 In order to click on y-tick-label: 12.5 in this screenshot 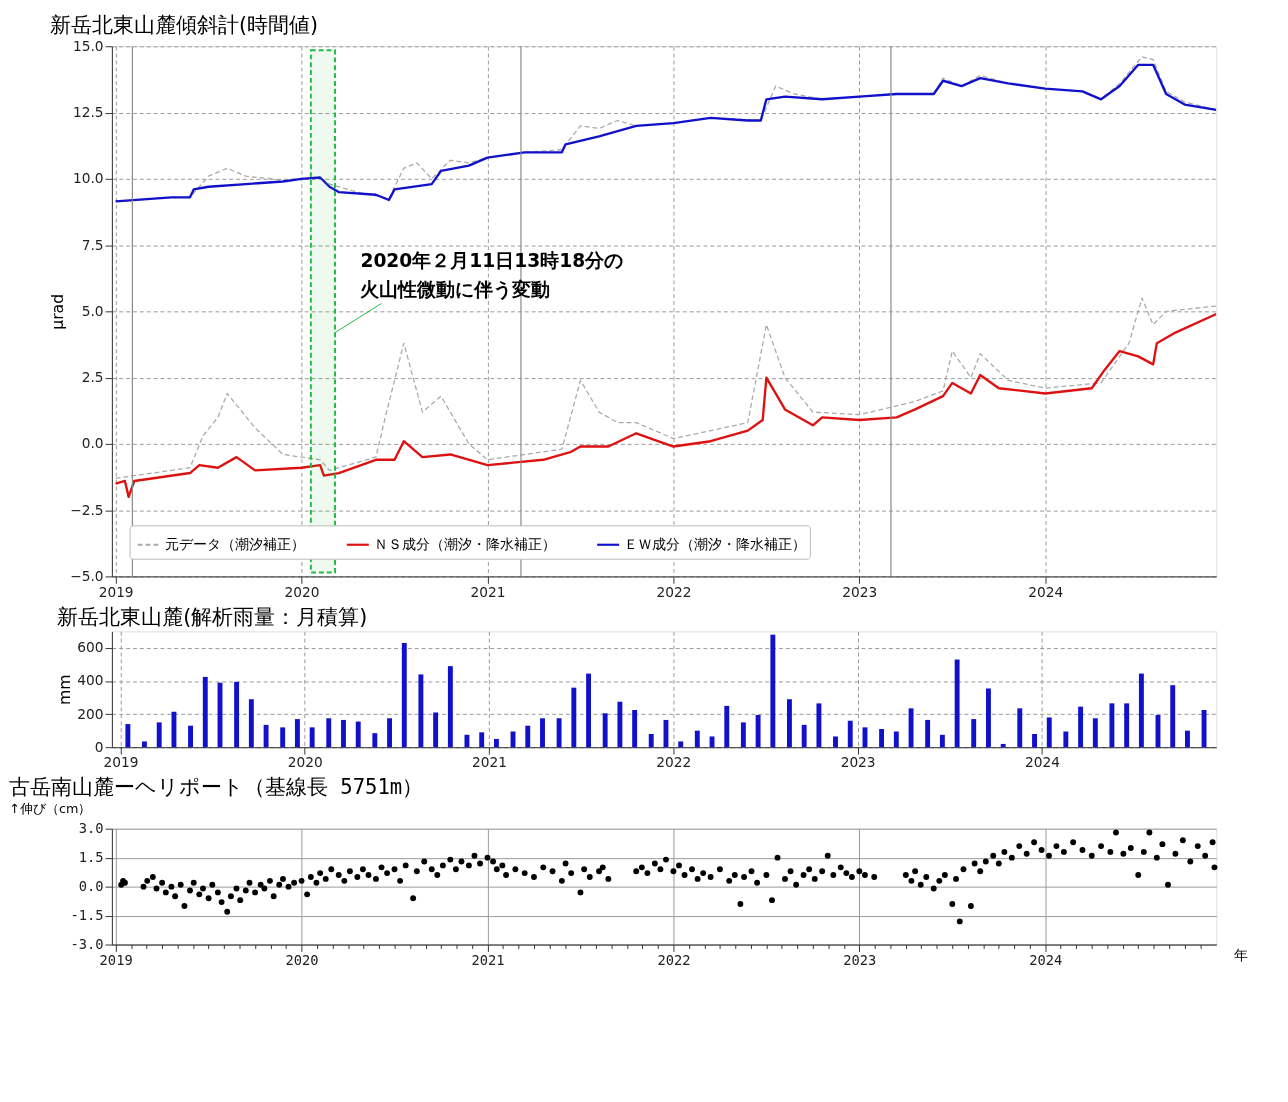, I will do `click(88, 111)`.